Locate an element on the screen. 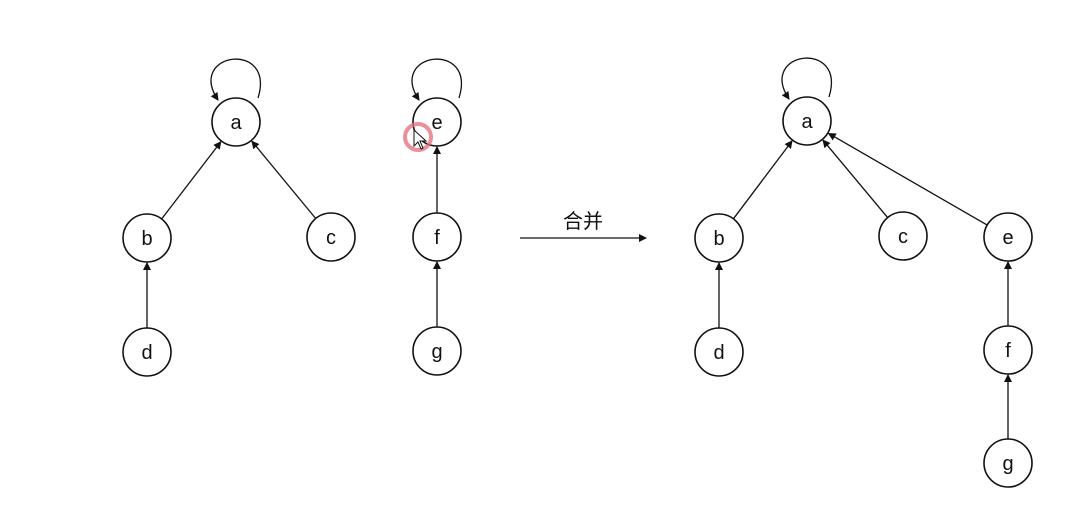 This screenshot has height=517, width=1091. mouse-pointer-icon is located at coordinates (420, 139).